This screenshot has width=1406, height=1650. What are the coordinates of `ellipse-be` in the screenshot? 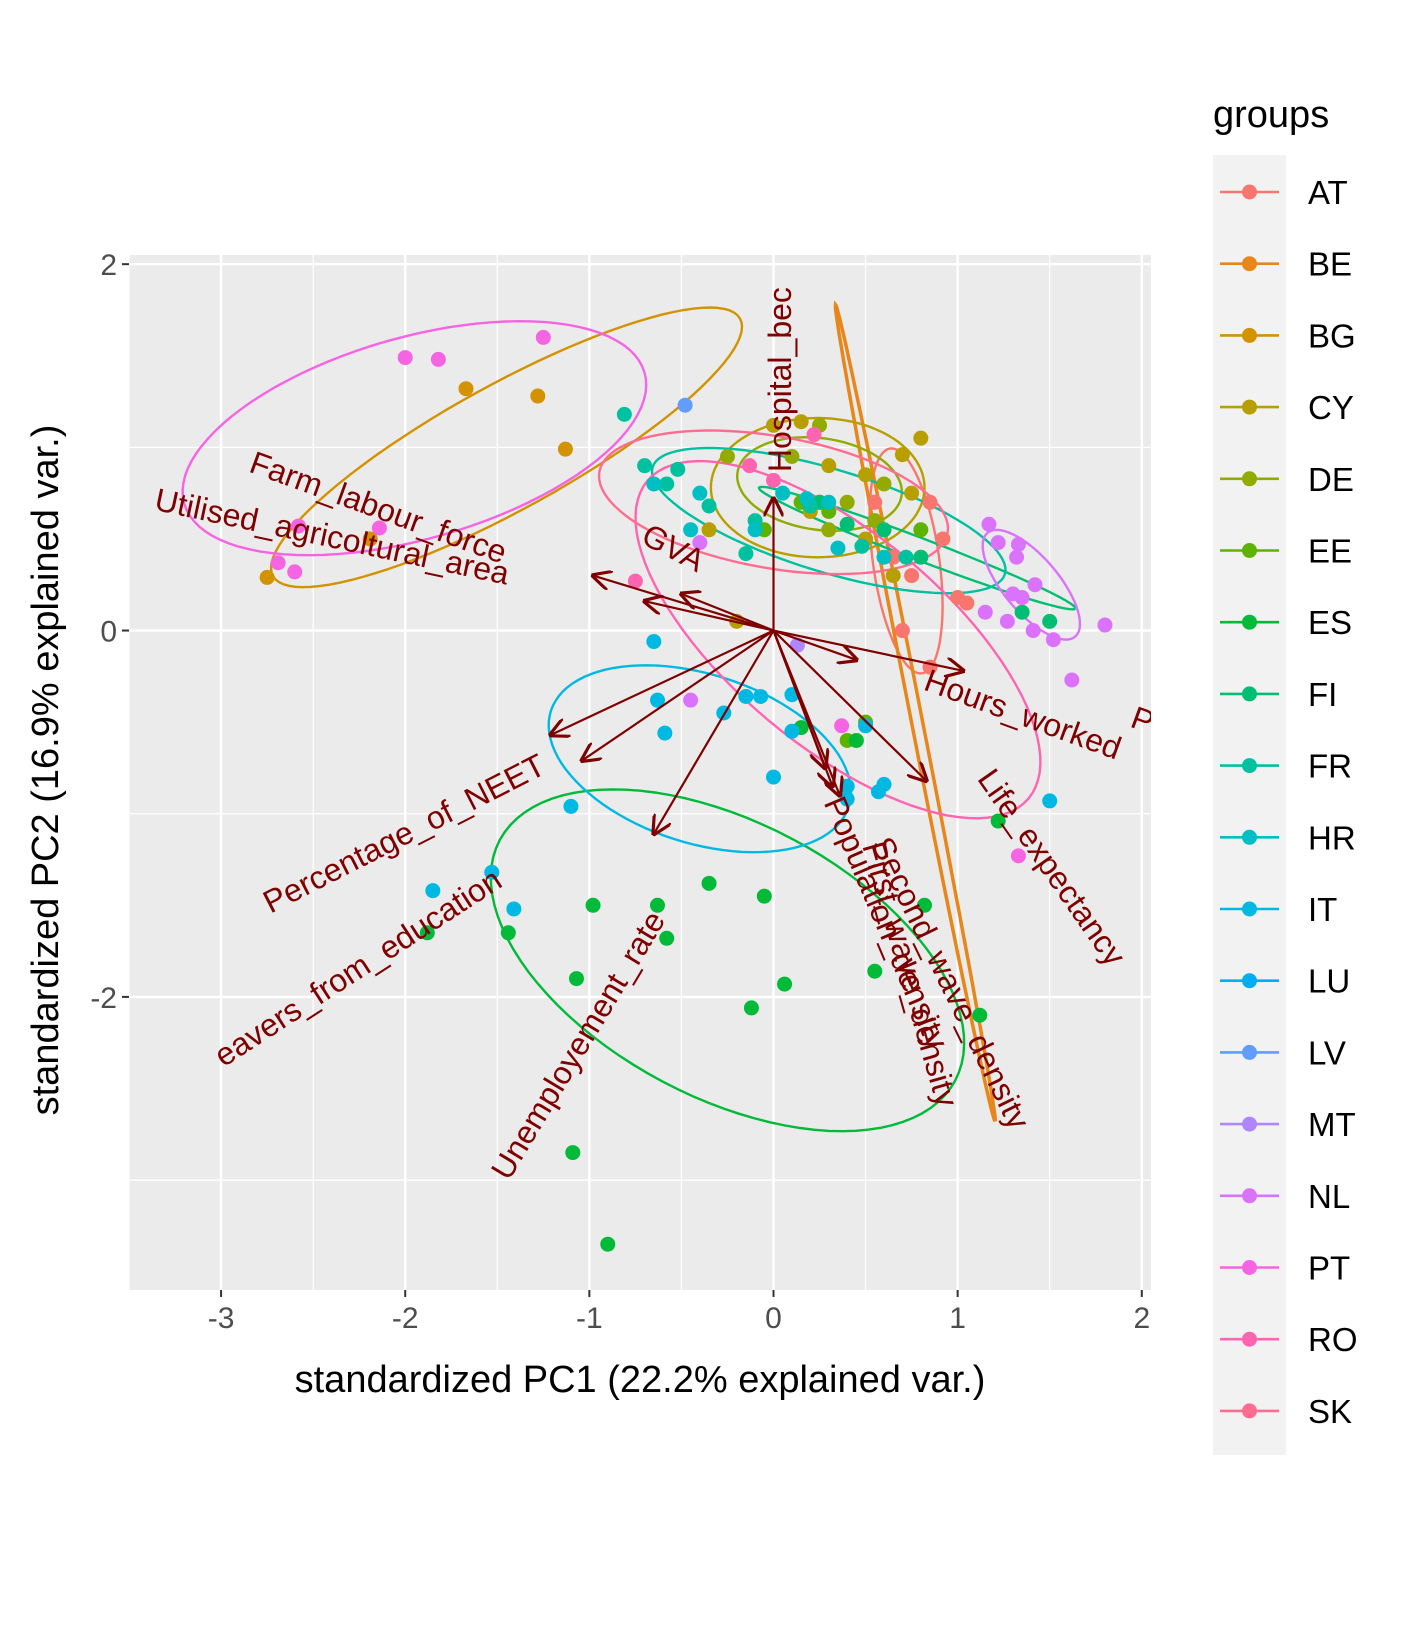 It's located at (915, 711).